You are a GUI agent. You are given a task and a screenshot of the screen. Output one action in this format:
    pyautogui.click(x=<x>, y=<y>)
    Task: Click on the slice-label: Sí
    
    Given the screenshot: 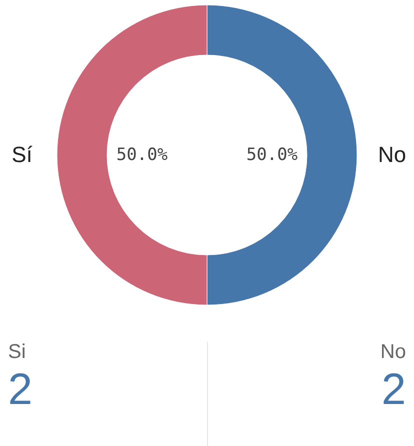 What is the action you would take?
    pyautogui.click(x=22, y=154)
    